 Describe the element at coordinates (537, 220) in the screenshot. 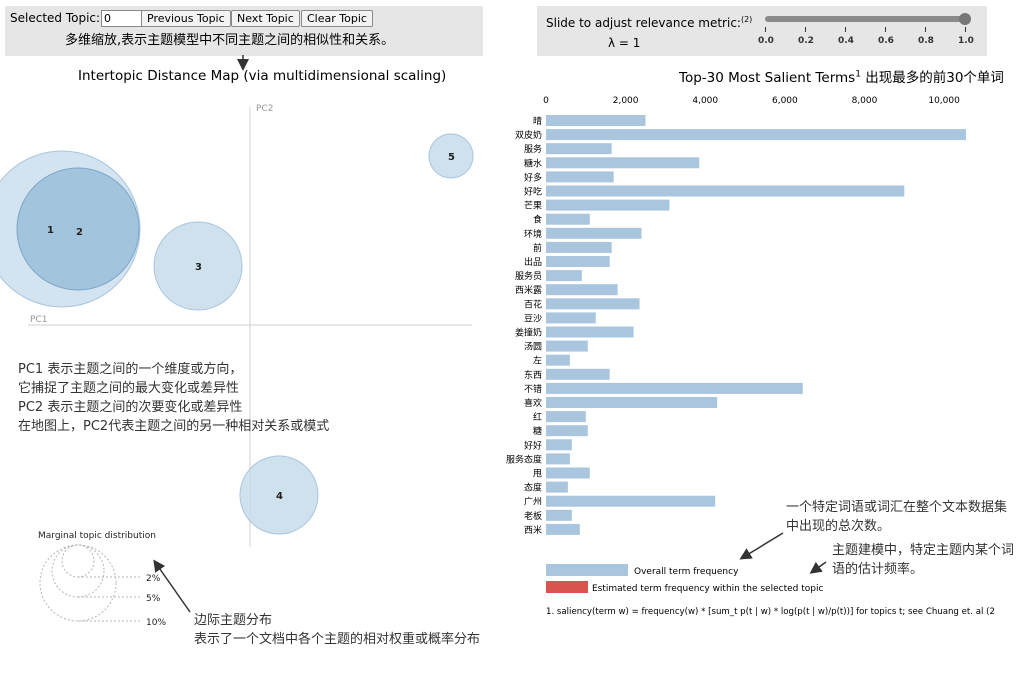

I see `term-label: 食` at that location.